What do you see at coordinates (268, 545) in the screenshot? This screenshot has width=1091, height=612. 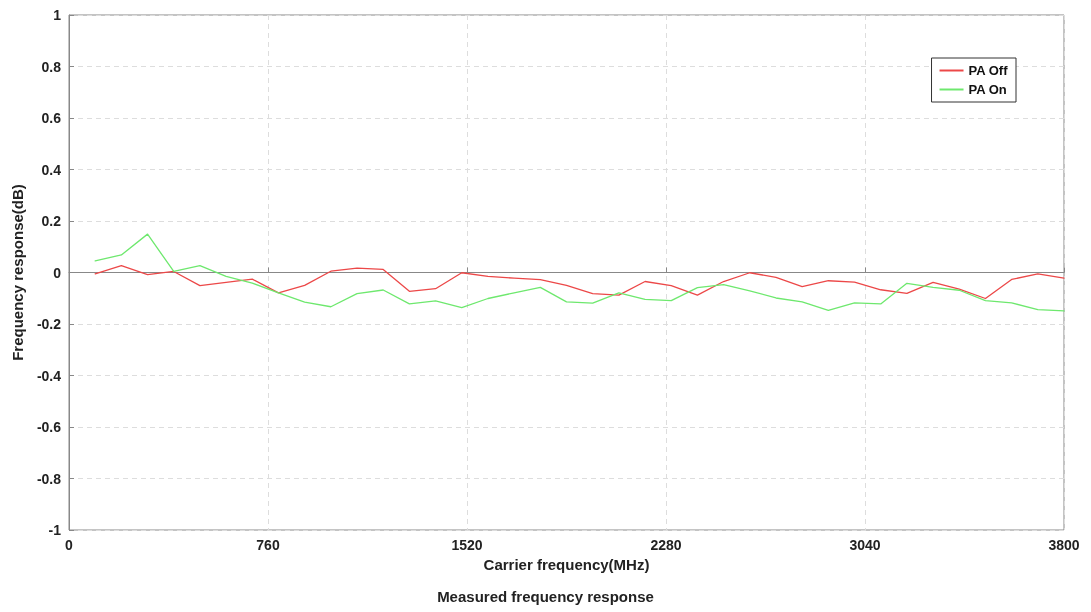 I see `x-tick-label: 760` at bounding box center [268, 545].